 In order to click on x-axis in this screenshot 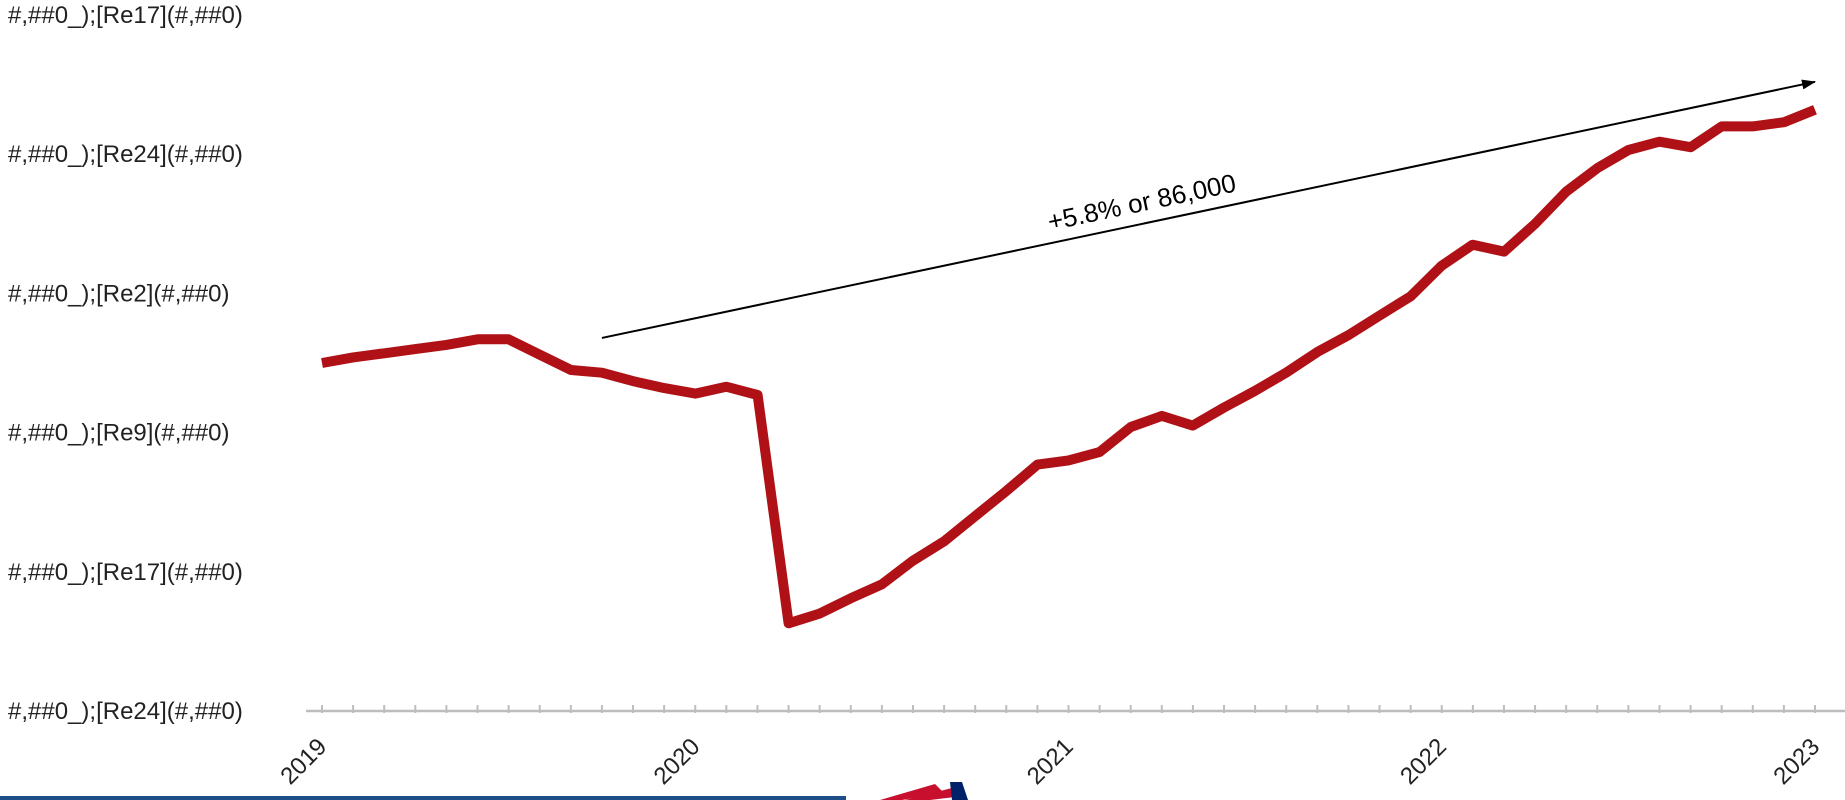, I will do `click(1075, 709)`.